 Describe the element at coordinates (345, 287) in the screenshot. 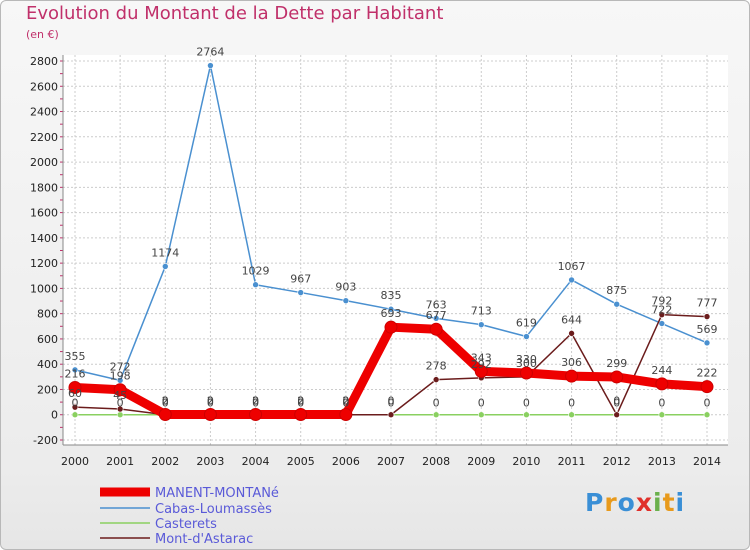

I see `data-label: 903` at that location.